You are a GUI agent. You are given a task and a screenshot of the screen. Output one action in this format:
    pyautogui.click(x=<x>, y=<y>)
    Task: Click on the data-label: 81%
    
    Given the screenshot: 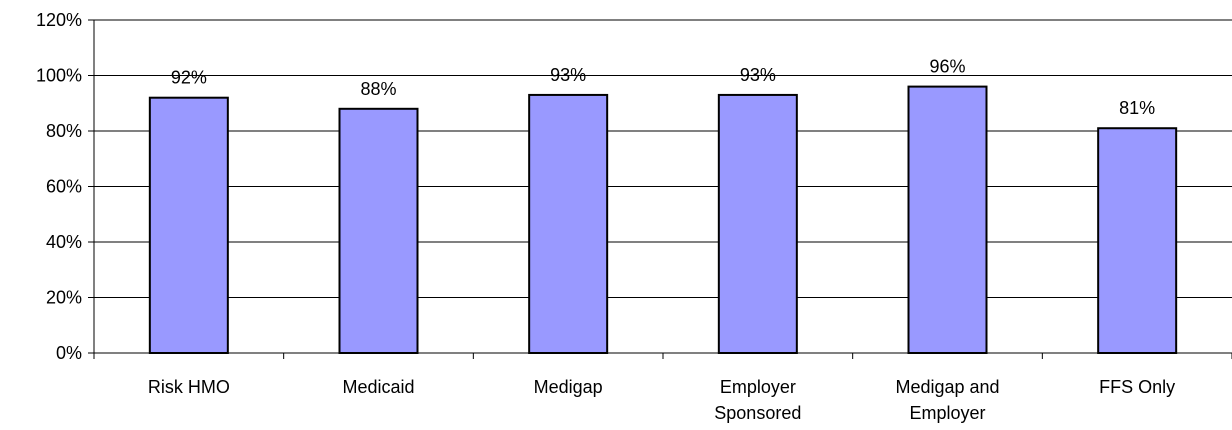 What is the action you would take?
    pyautogui.click(x=1137, y=108)
    